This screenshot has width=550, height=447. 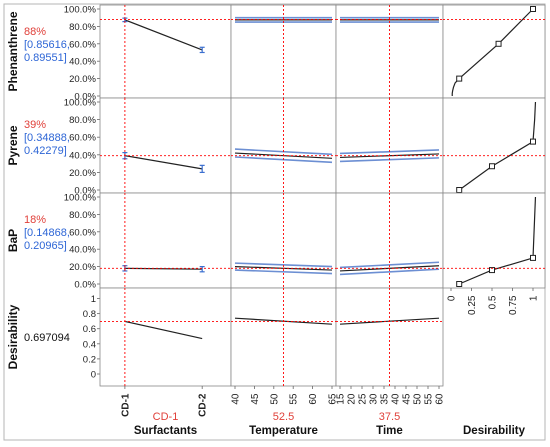 I want to click on desirability-curve-bap, so click(x=497, y=240).